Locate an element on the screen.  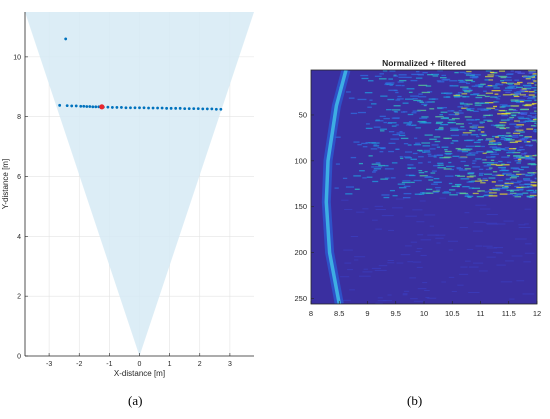
y-tick-label: 4 is located at coordinates (19, 237).